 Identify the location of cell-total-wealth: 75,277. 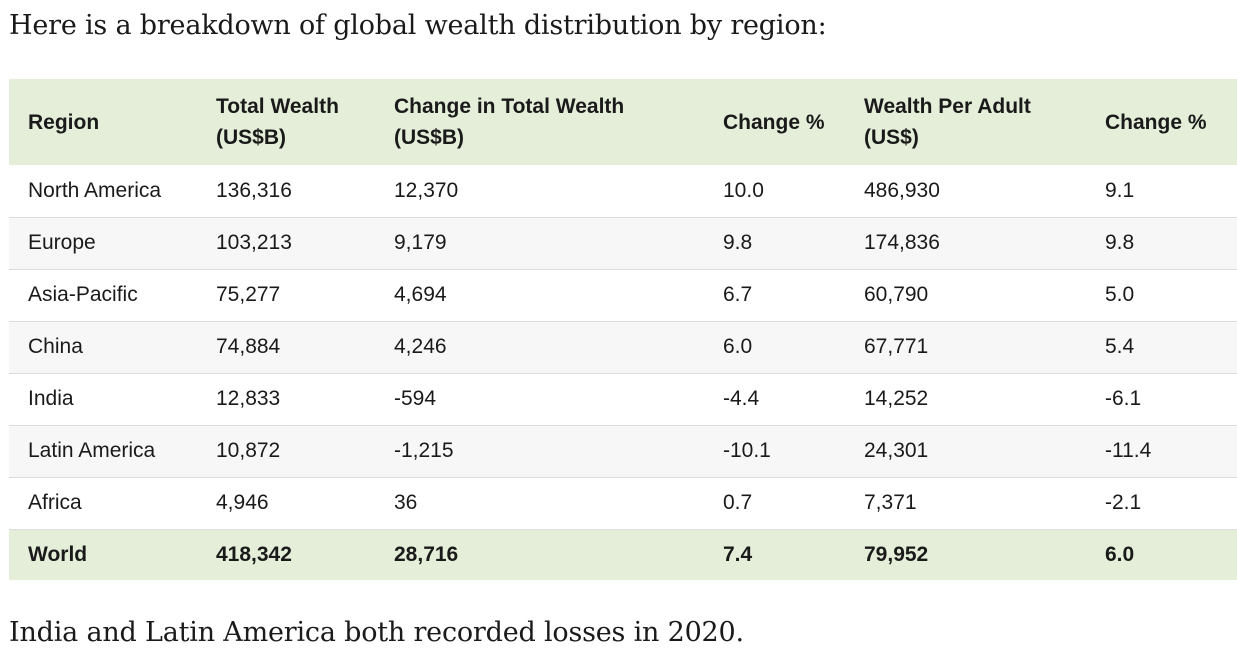
(248, 294).